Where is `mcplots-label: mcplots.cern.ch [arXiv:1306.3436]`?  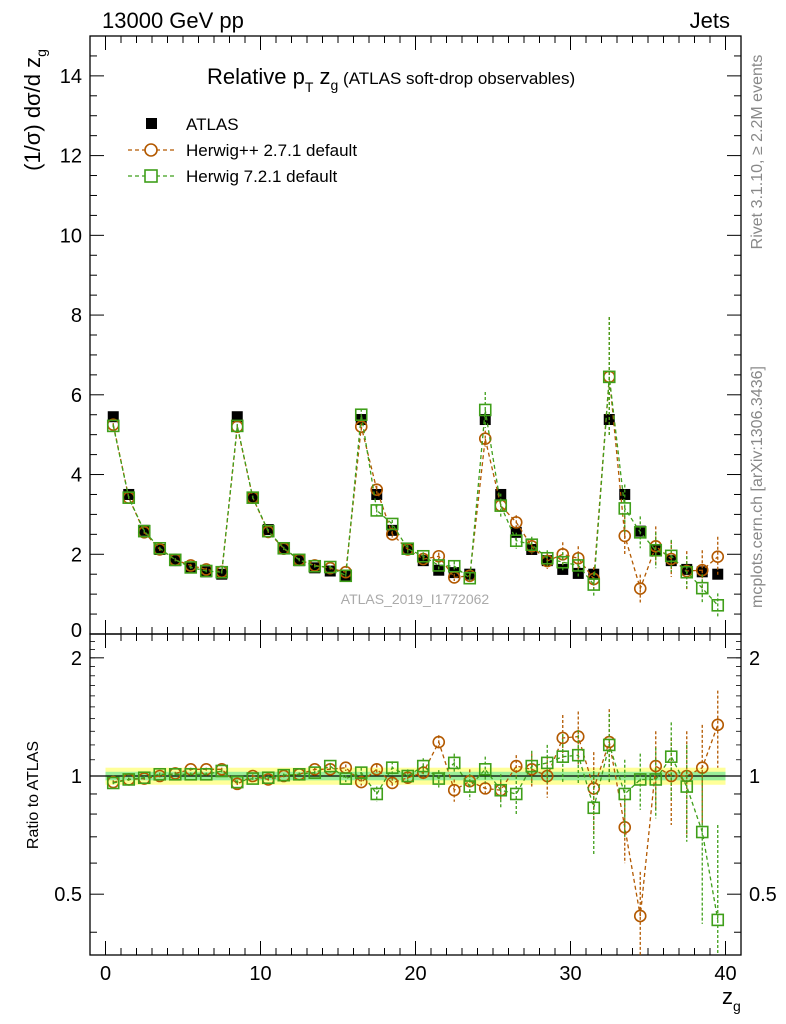
mcplots-label: mcplots.cern.ch [arXiv:1306.3436] is located at coordinates (757, 487).